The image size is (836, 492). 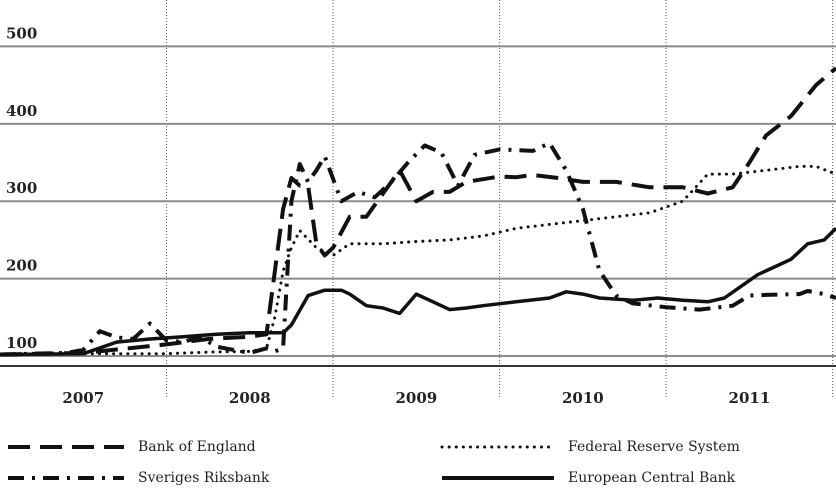 I want to click on x-year-label: 2010, so click(x=583, y=398).